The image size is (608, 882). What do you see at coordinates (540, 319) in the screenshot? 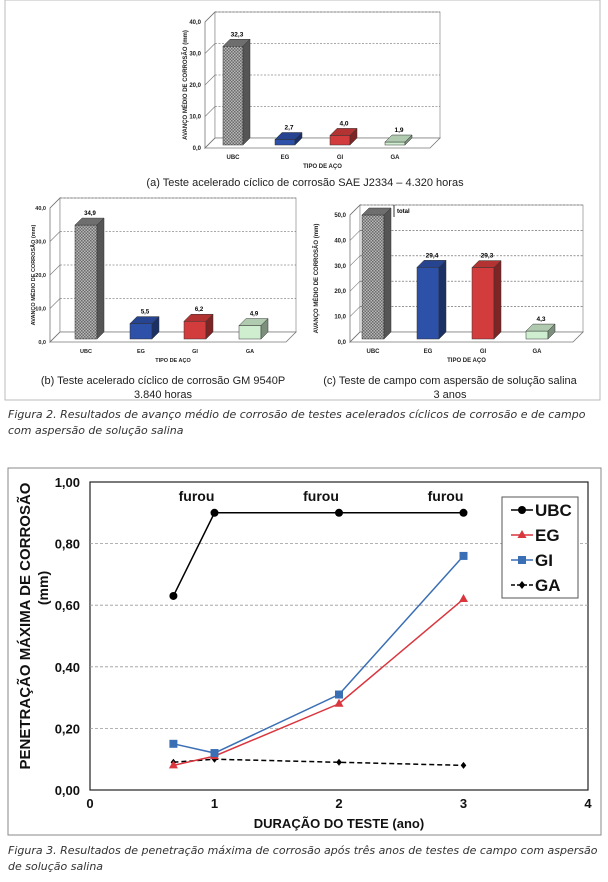
I see `data-label: 4,3` at bounding box center [540, 319].